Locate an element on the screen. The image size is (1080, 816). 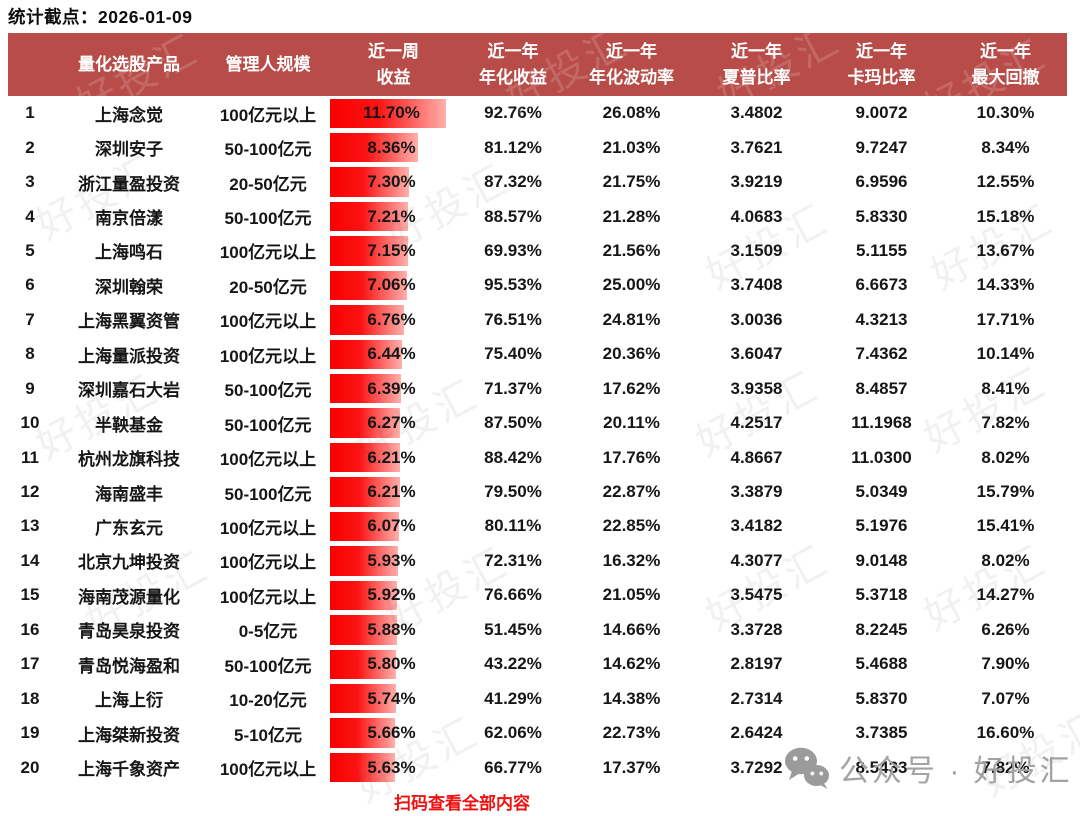
calmar-cell: 9.0148 is located at coordinates (881, 560).